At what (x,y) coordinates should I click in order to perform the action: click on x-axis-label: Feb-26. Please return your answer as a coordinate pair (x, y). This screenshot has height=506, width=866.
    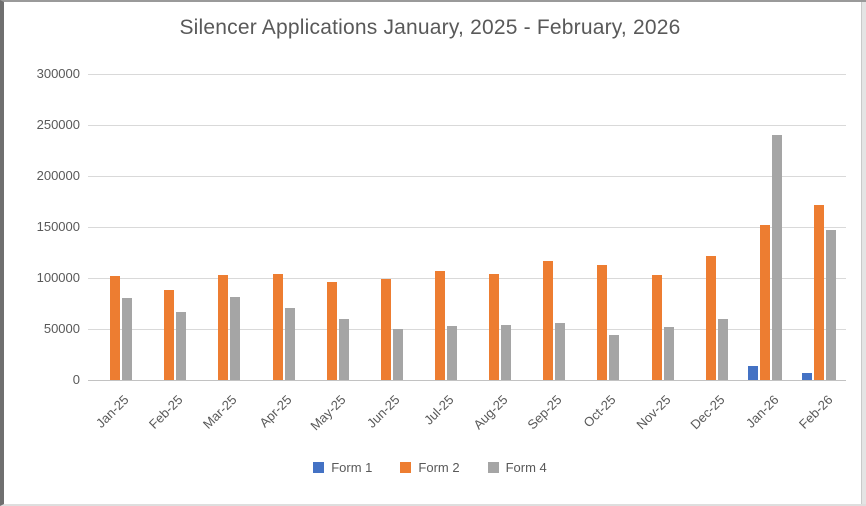
    Looking at the image, I should click on (815, 412).